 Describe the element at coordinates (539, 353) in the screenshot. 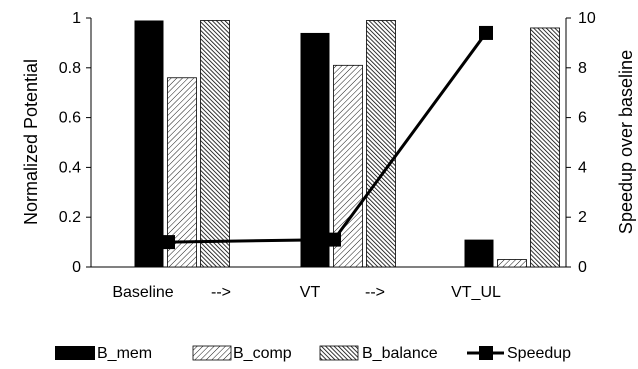

I see `legend-label-speedup: Speedup` at that location.